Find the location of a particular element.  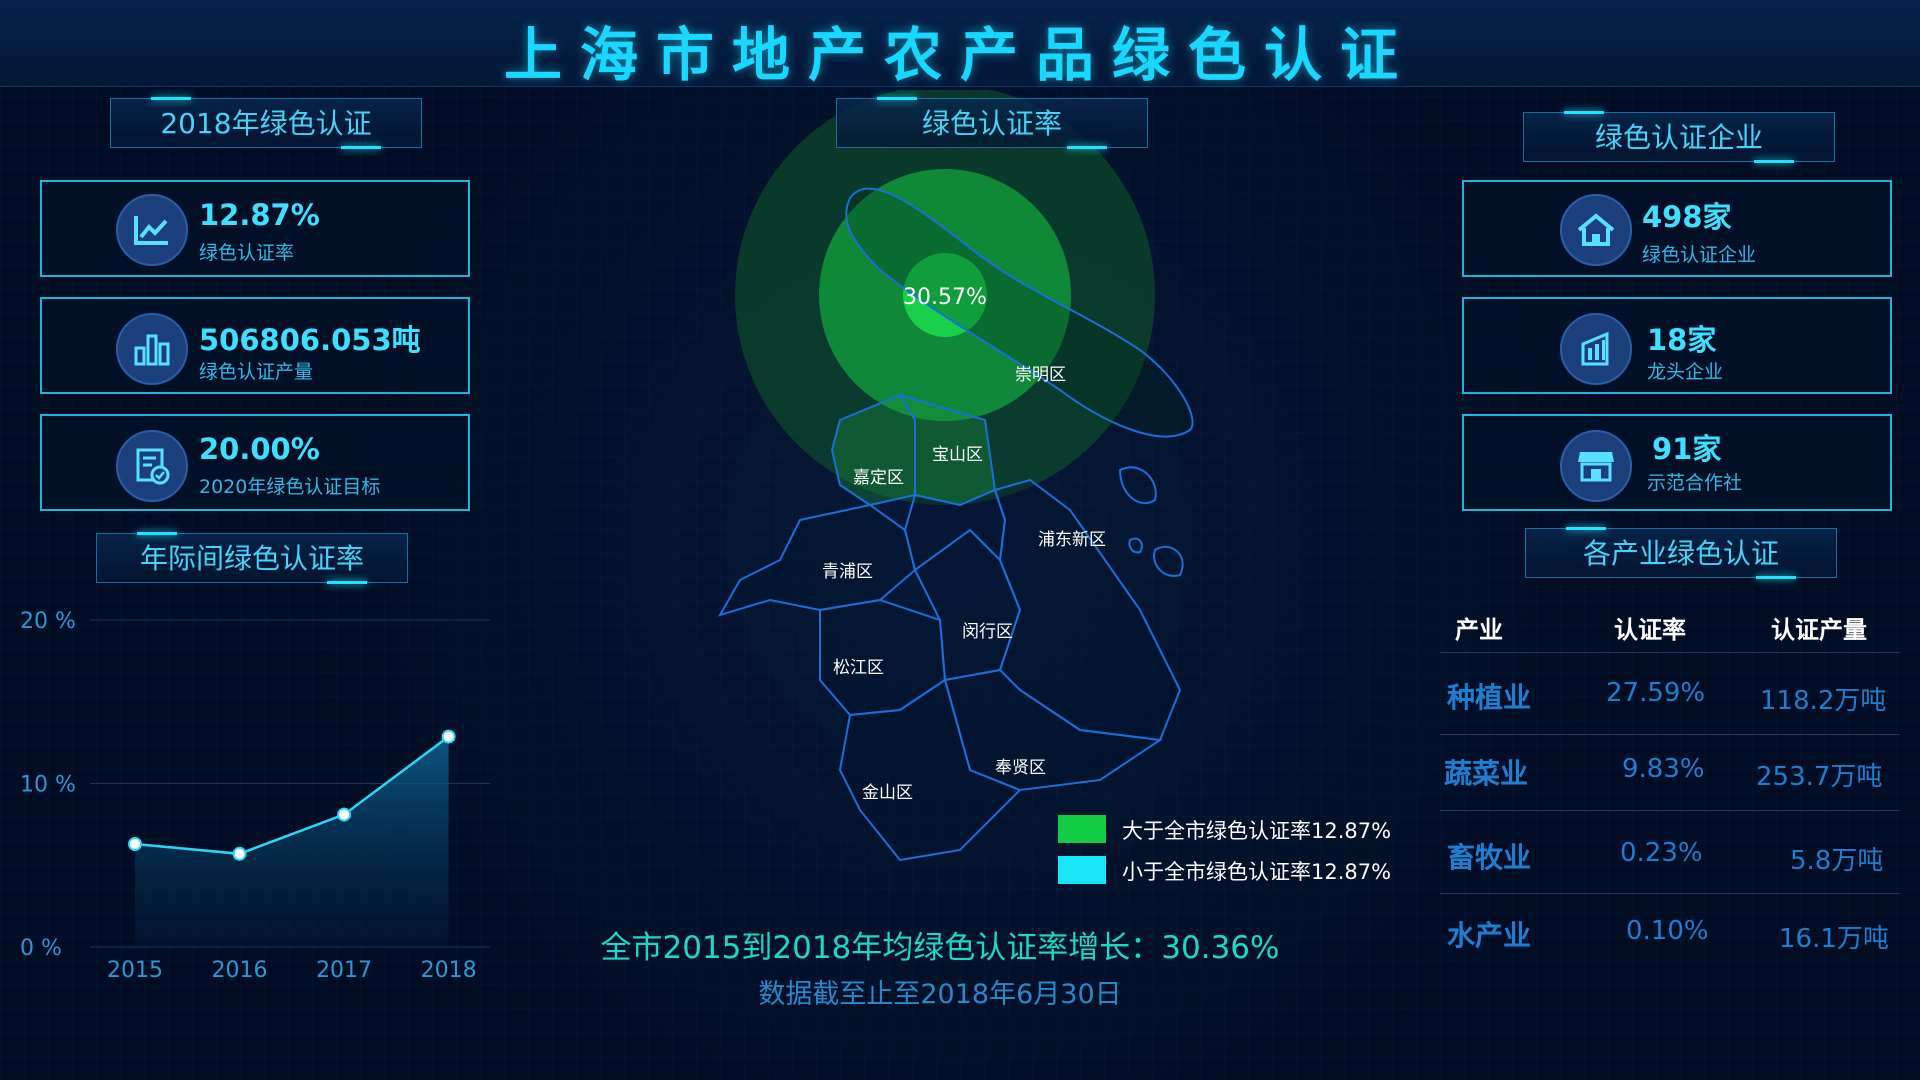

stat-value: 20.00% is located at coordinates (259, 449).